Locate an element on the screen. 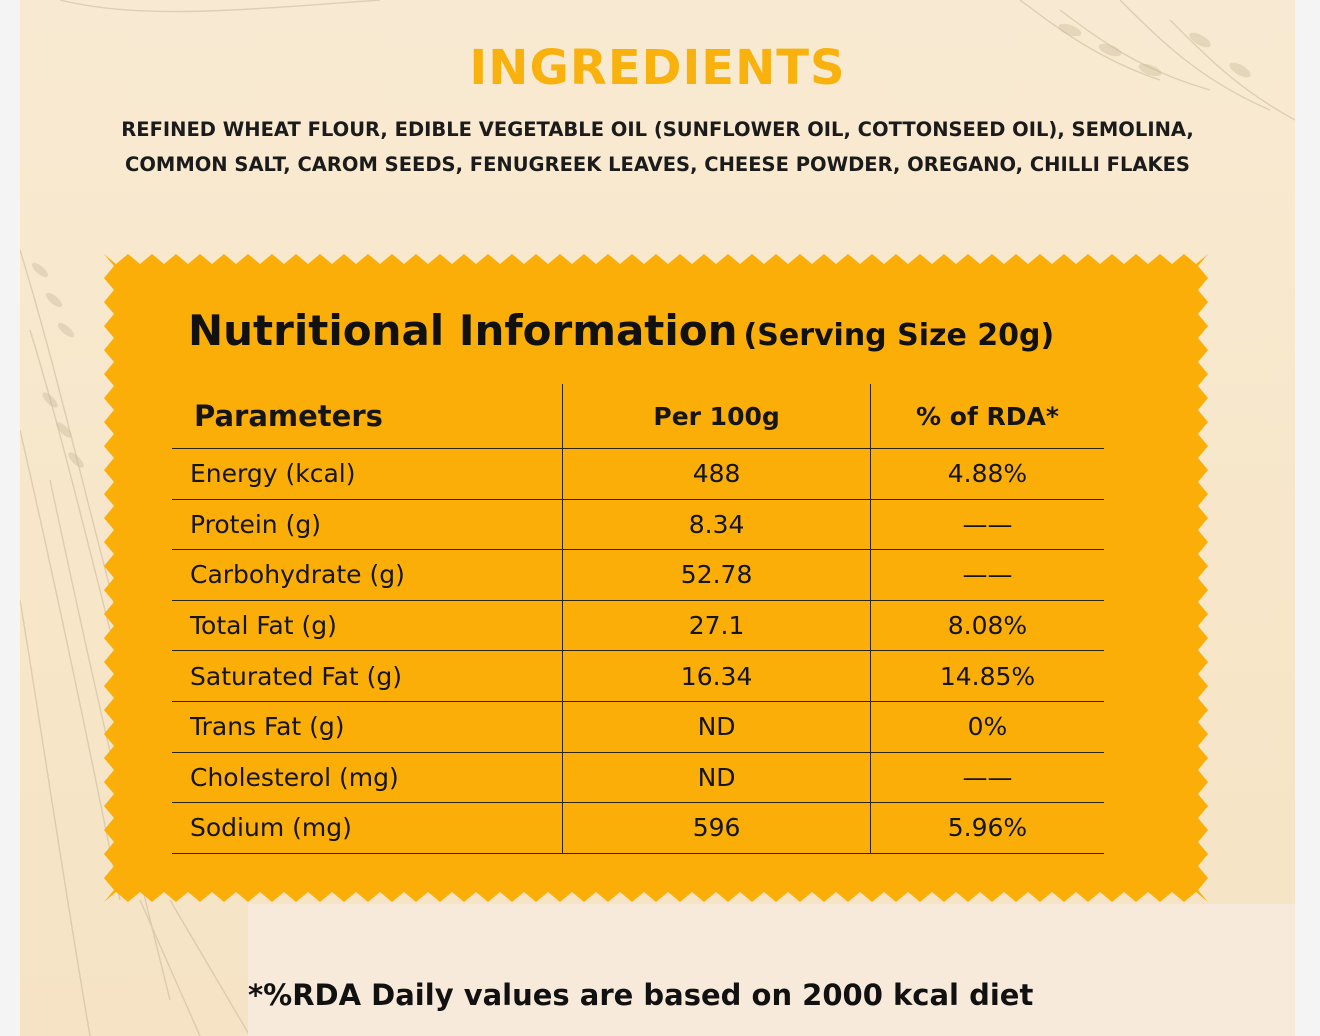  table-row: Cholesterol (mg) ND —— is located at coordinates (638, 778).